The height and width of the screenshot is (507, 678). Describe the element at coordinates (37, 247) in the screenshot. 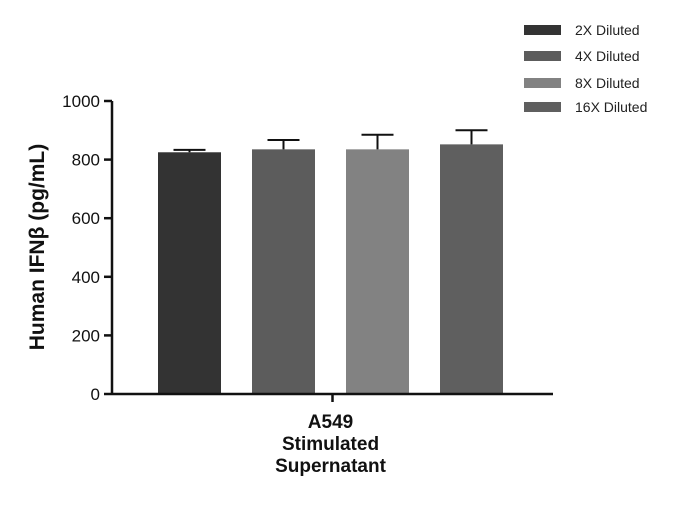

I see `y-axis-title: Human IFNβ (pg/mL)` at that location.